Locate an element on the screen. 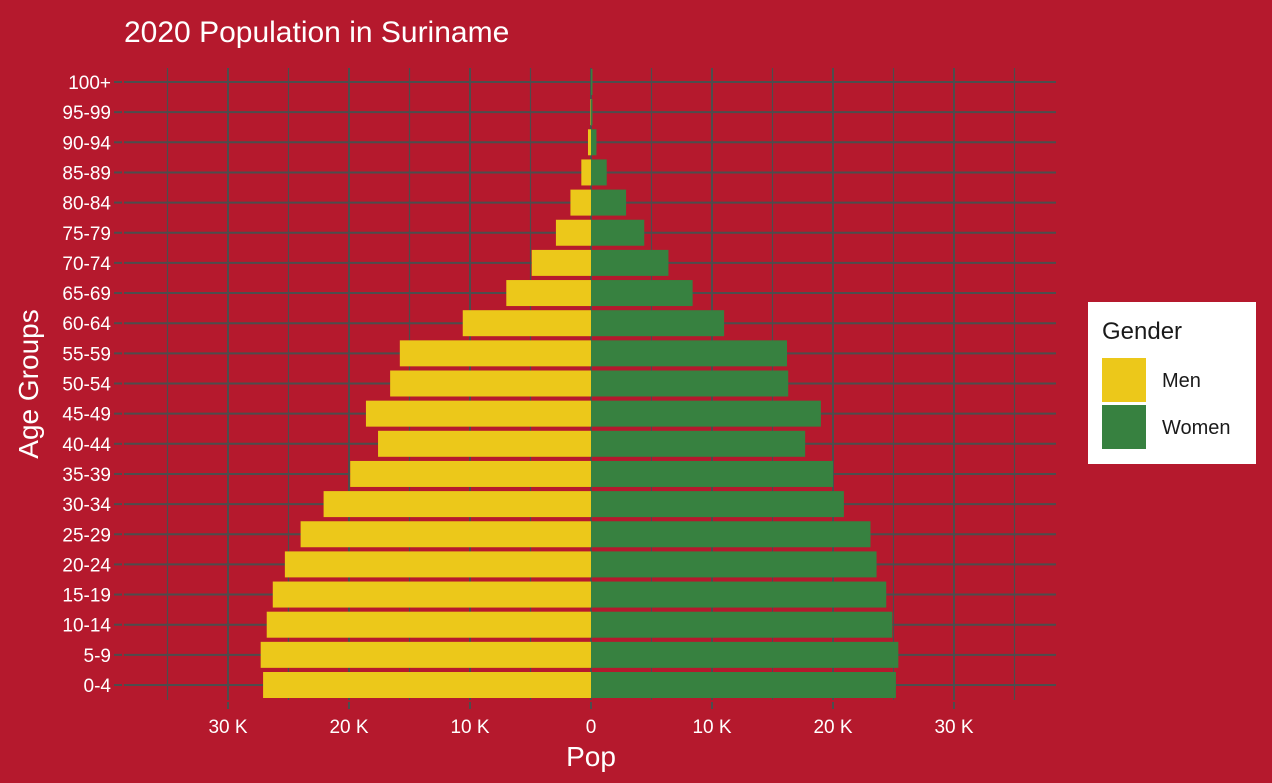 The image size is (1272, 783). legend-title: Gender is located at coordinates (1142, 331).